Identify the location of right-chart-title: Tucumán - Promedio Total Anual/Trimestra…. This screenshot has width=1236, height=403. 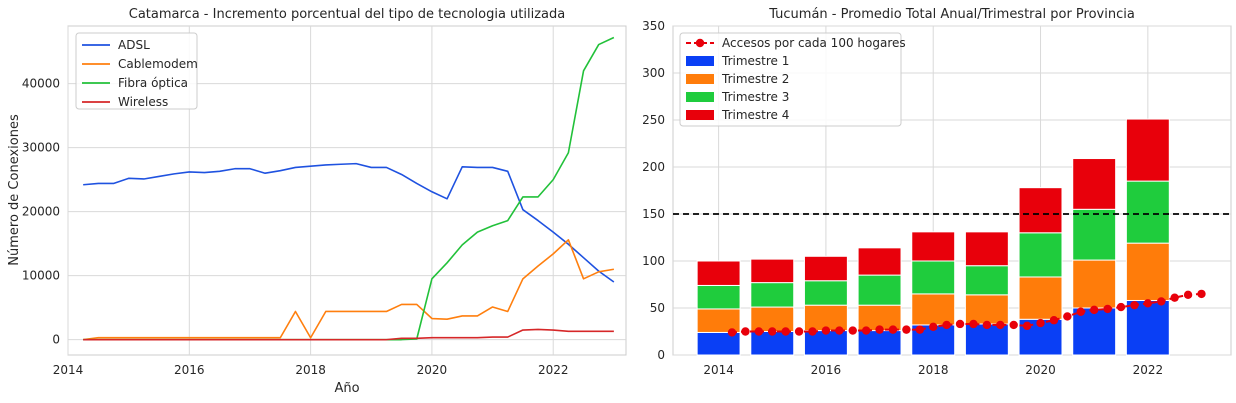
(951, 14).